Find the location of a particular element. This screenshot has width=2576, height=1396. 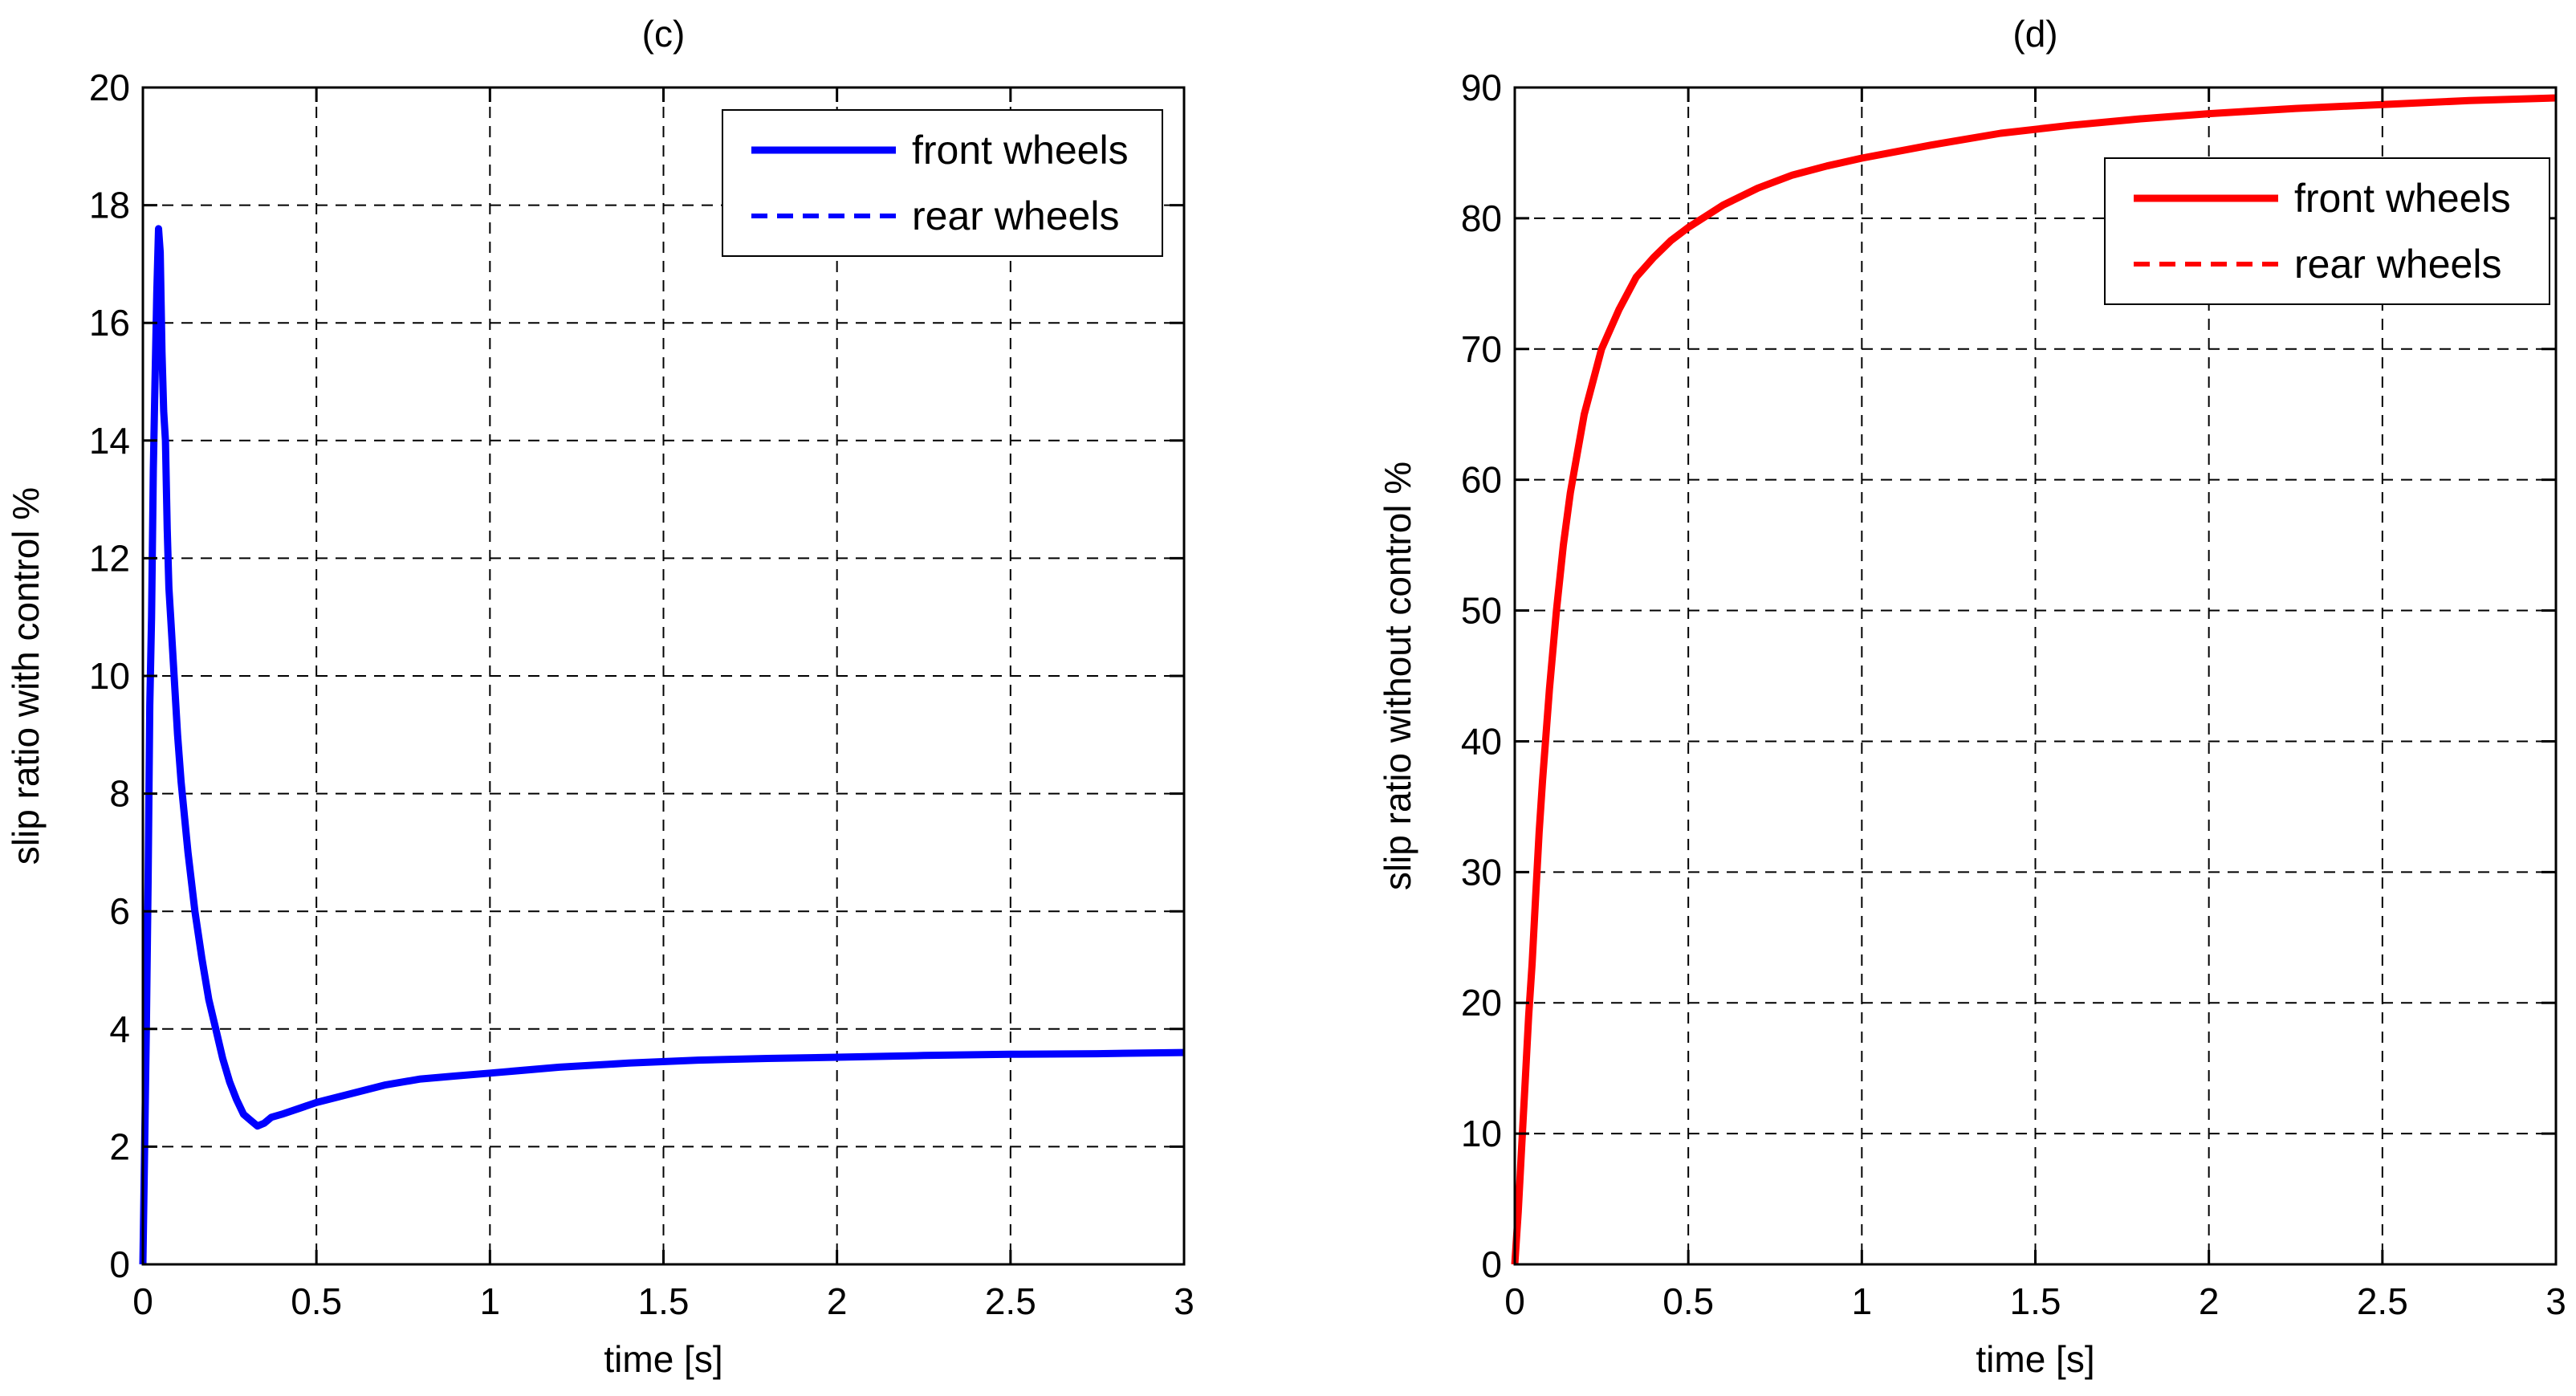

y-tick-label: 16 is located at coordinates (110, 323).